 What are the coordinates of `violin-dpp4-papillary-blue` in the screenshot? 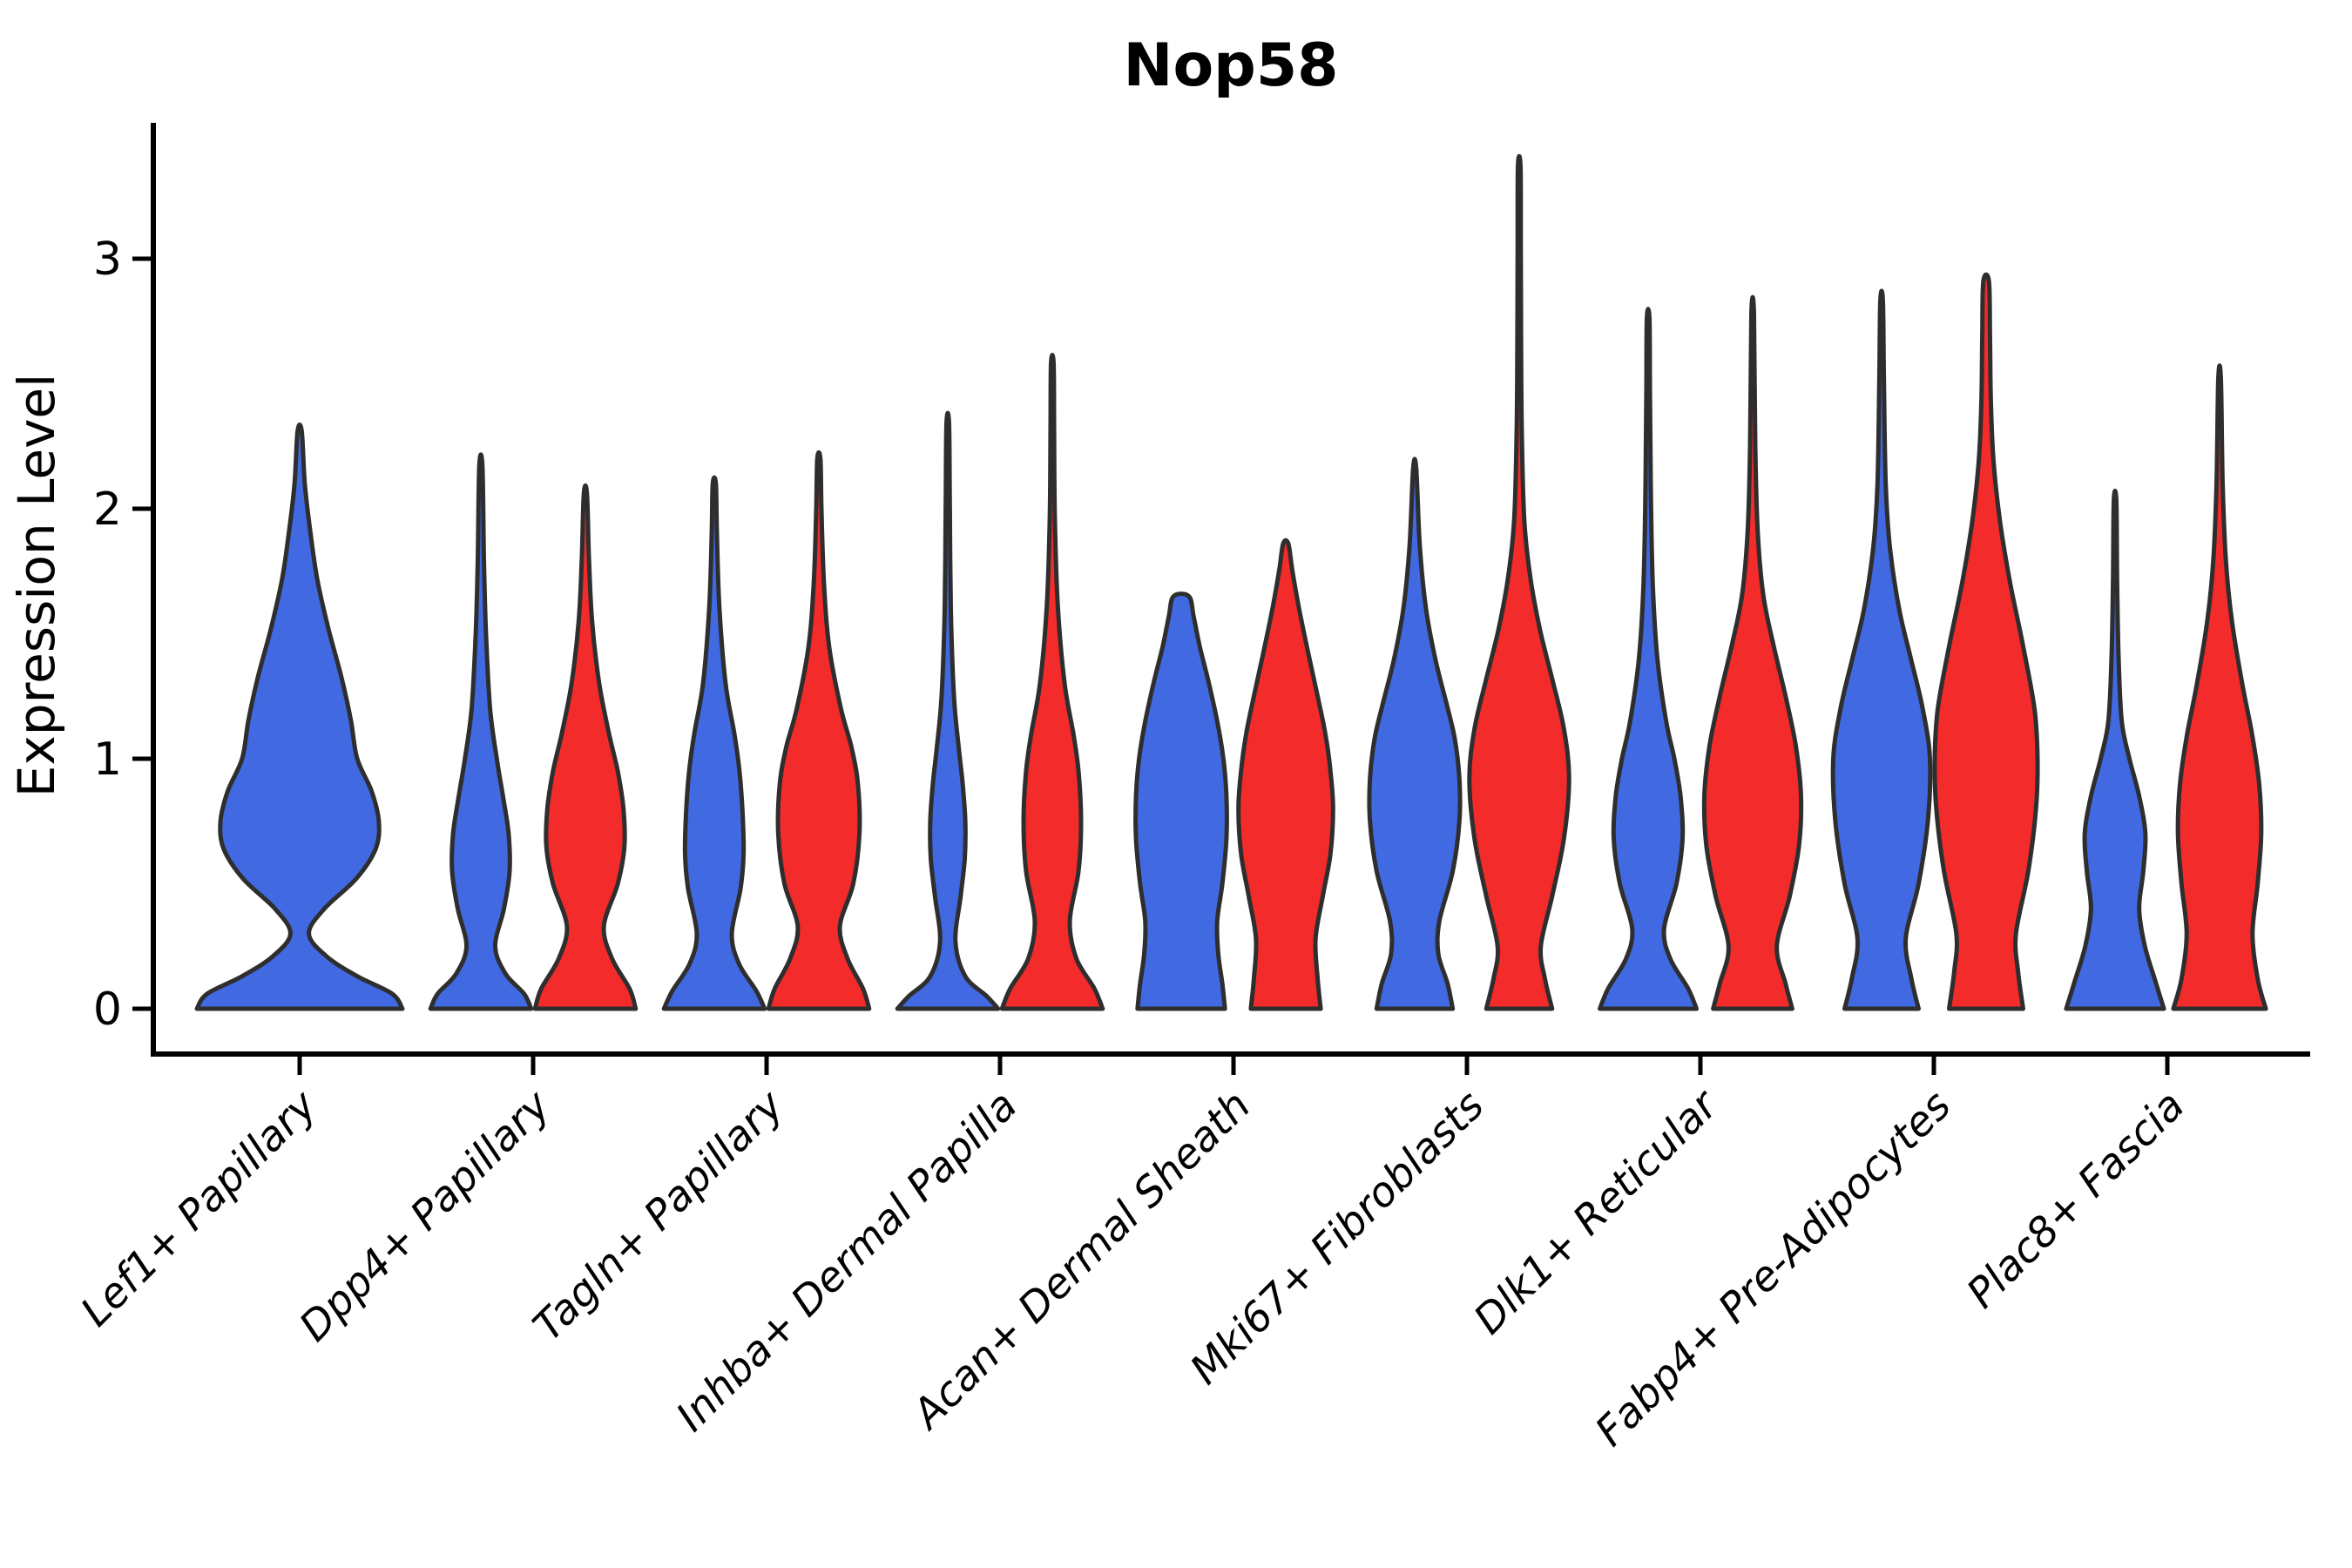 It's located at (481, 731).